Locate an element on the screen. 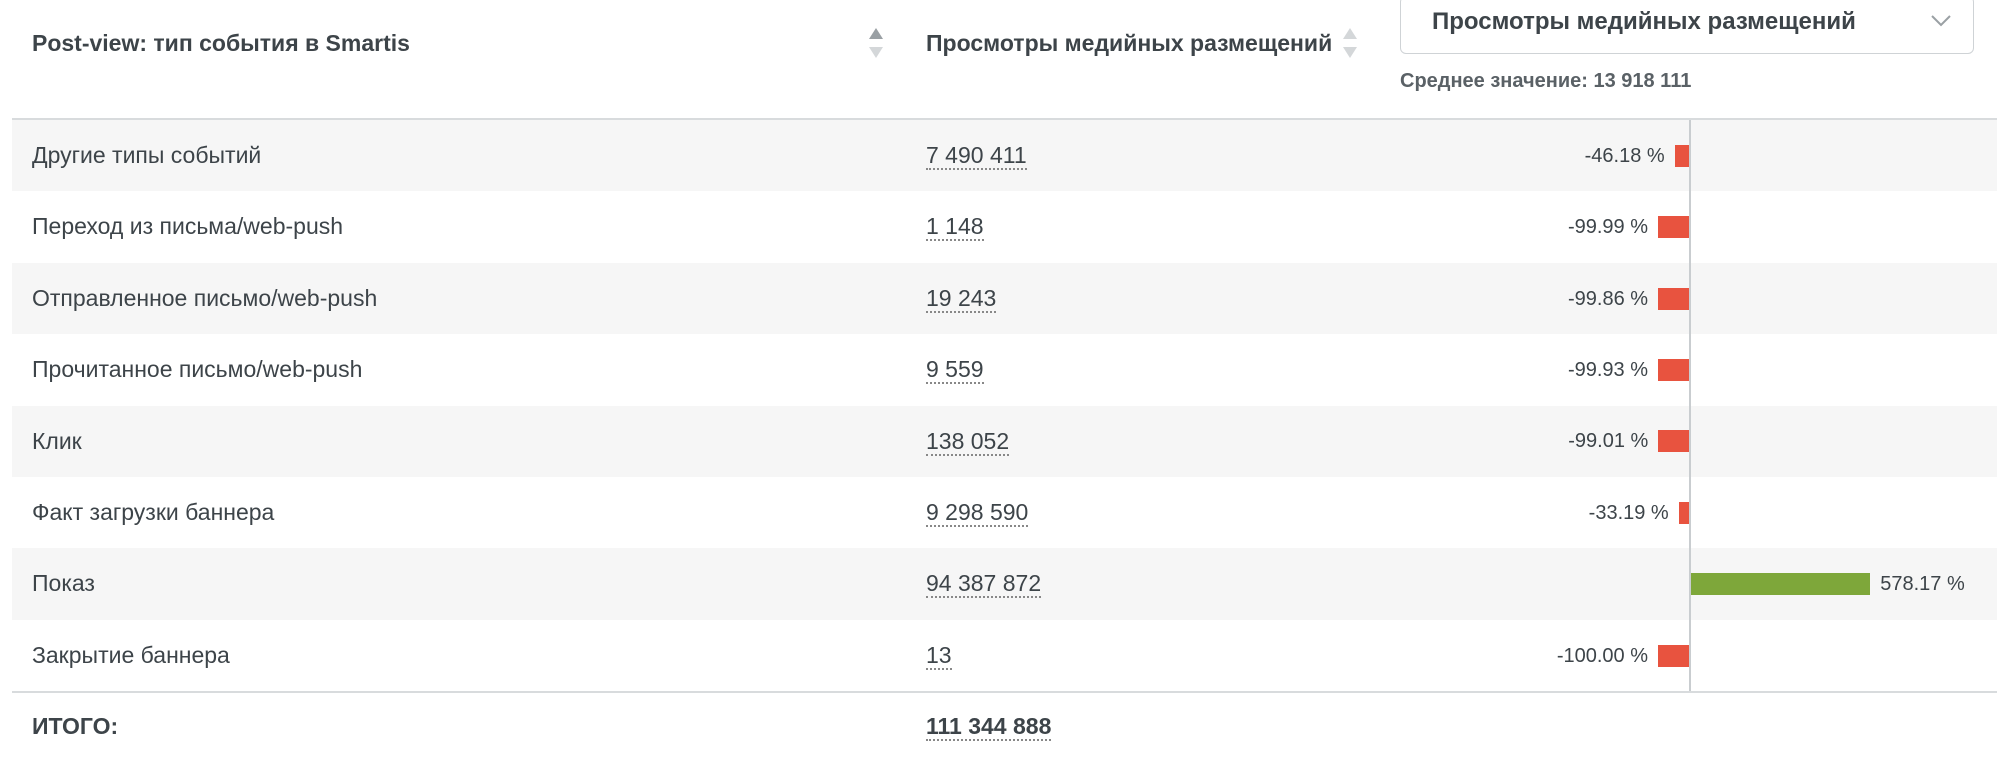 The image size is (2000, 759). value-link: 94 387 872 is located at coordinates (984, 584).